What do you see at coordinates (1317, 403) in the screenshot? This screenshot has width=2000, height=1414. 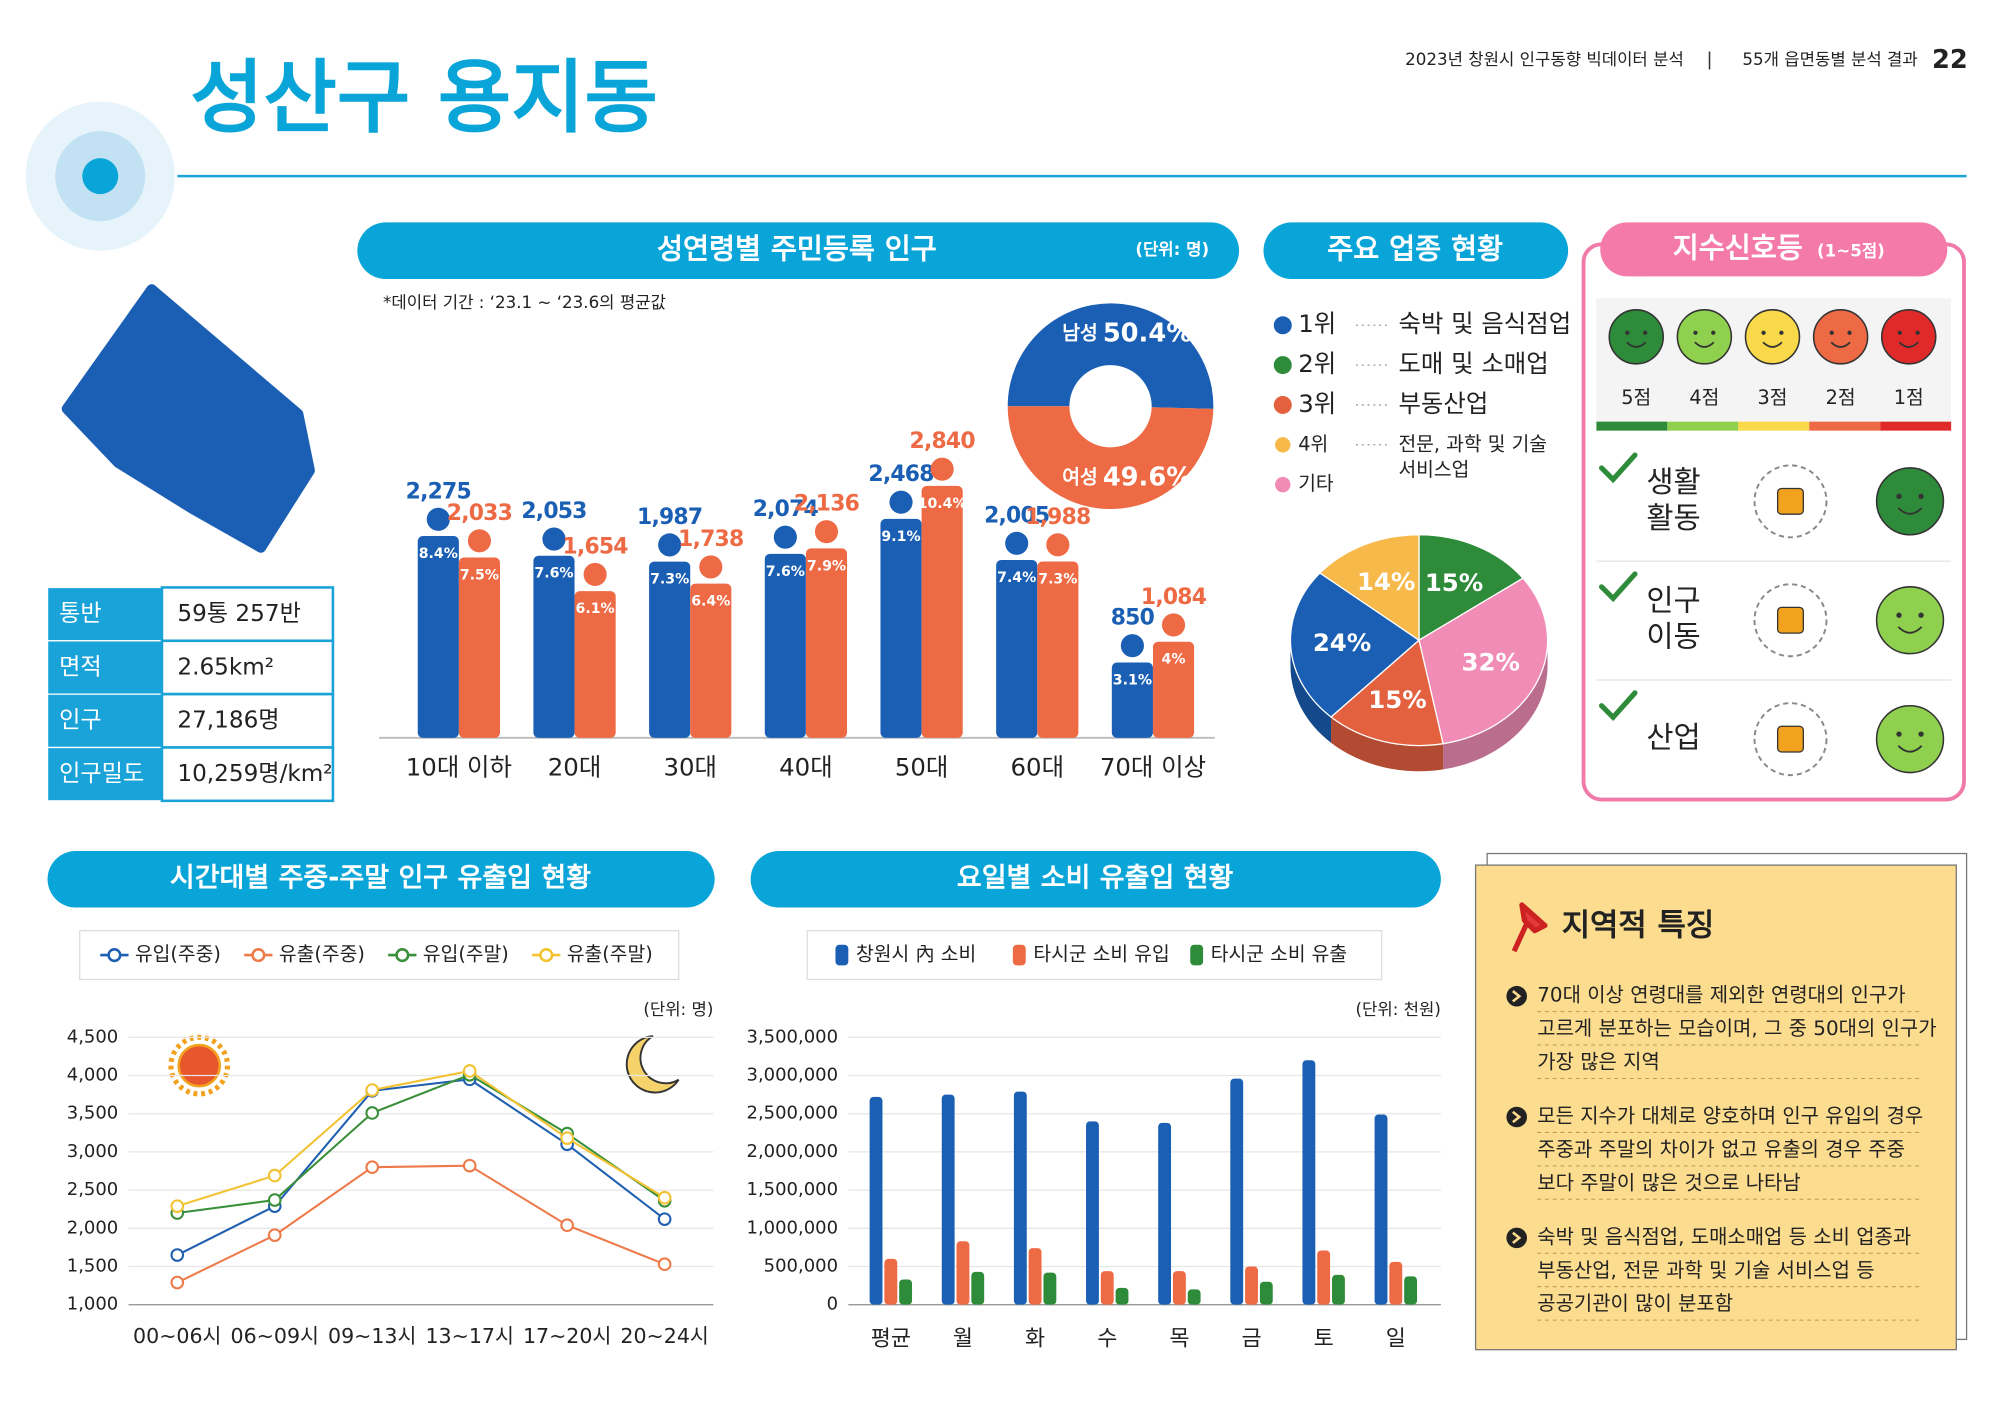 I see `legend-rank: 3위` at bounding box center [1317, 403].